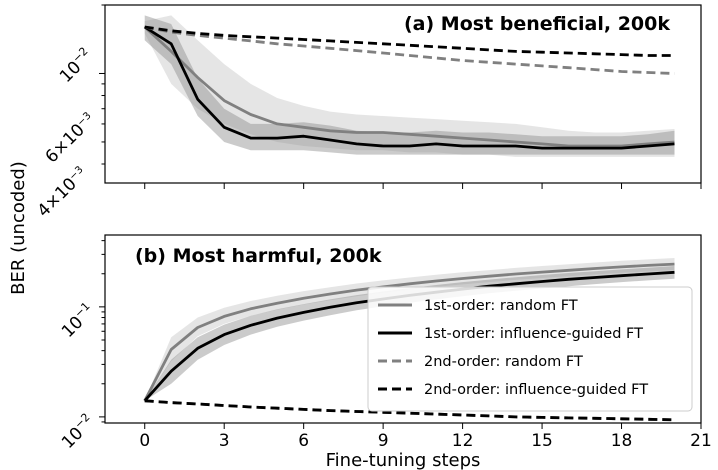 This screenshot has width=718, height=470. What do you see at coordinates (425, 437) in the screenshot?
I see `panel-b-xaxis: 0 3 6 9 12 15 18 21` at bounding box center [425, 437].